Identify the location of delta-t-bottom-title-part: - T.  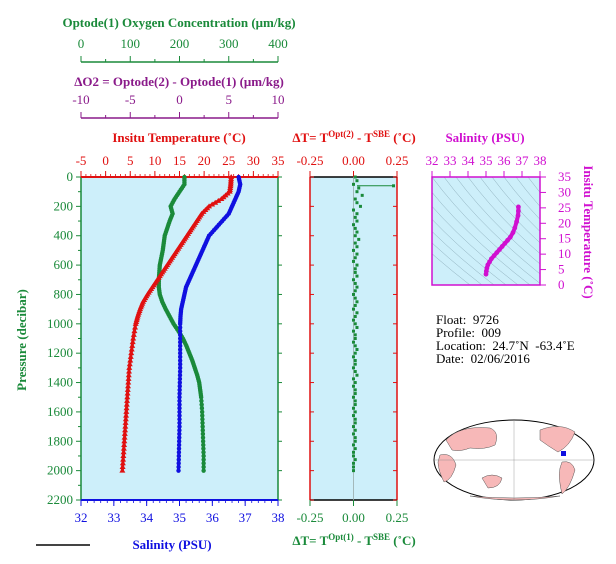
(364, 540).